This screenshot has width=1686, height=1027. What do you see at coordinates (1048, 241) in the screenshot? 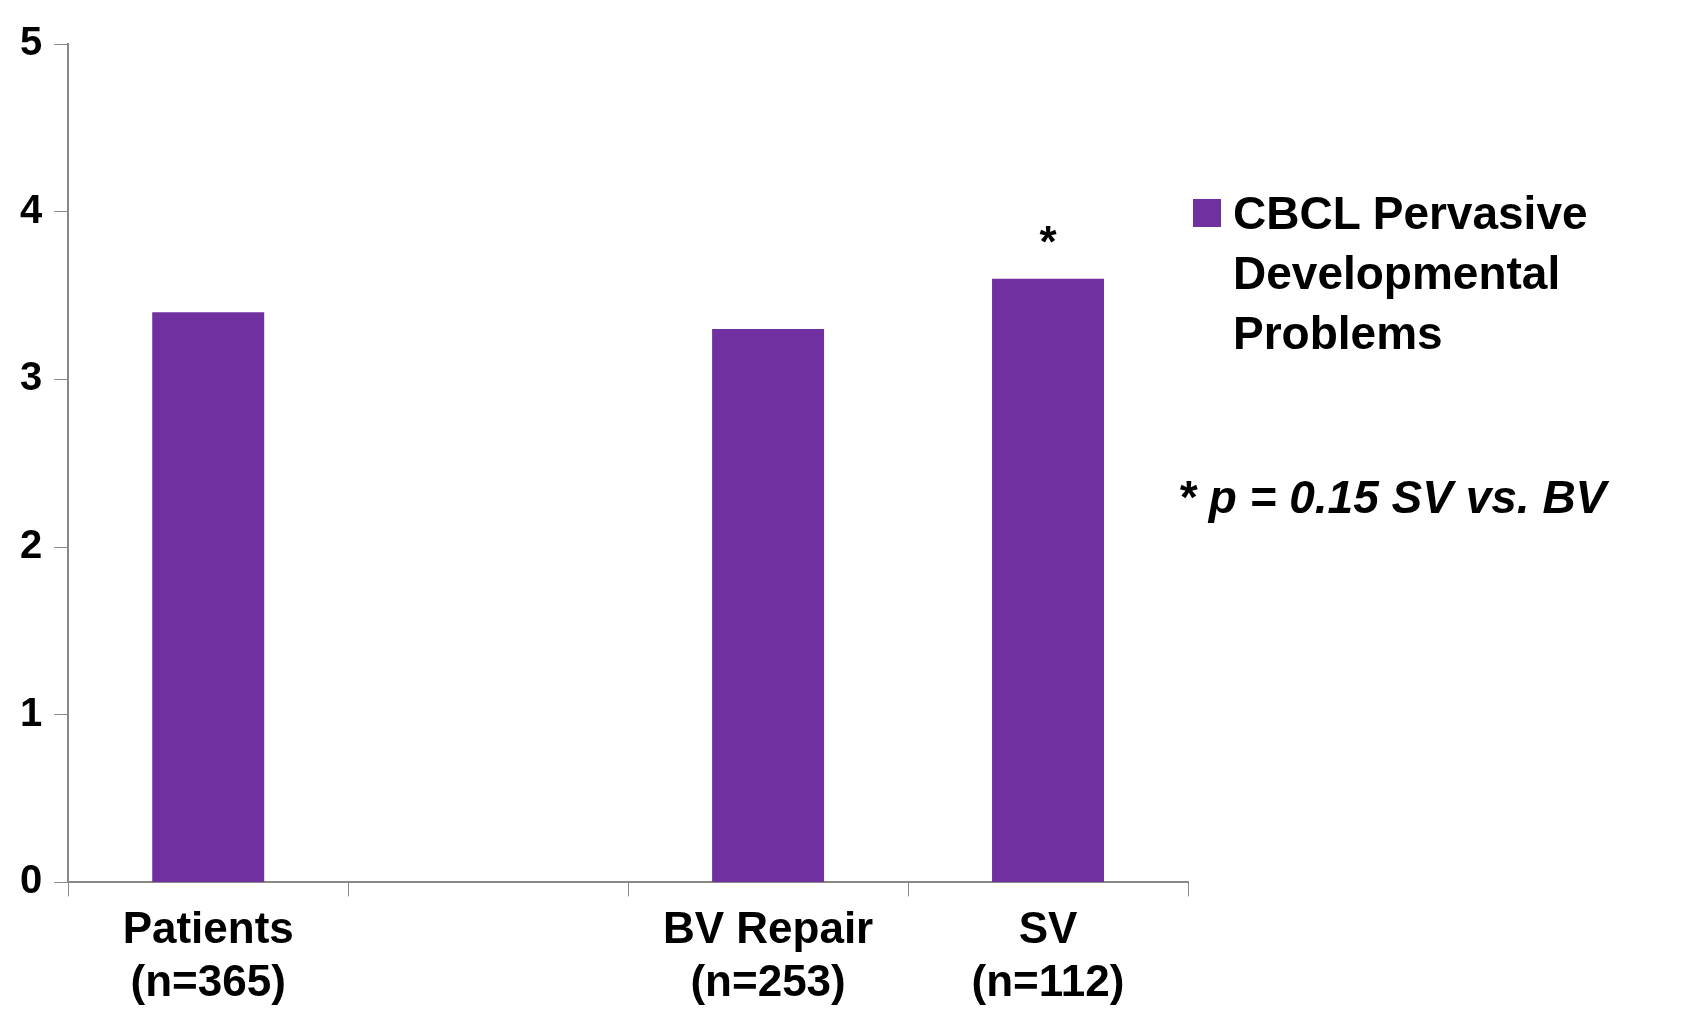
I see `annotation: *` at bounding box center [1048, 241].